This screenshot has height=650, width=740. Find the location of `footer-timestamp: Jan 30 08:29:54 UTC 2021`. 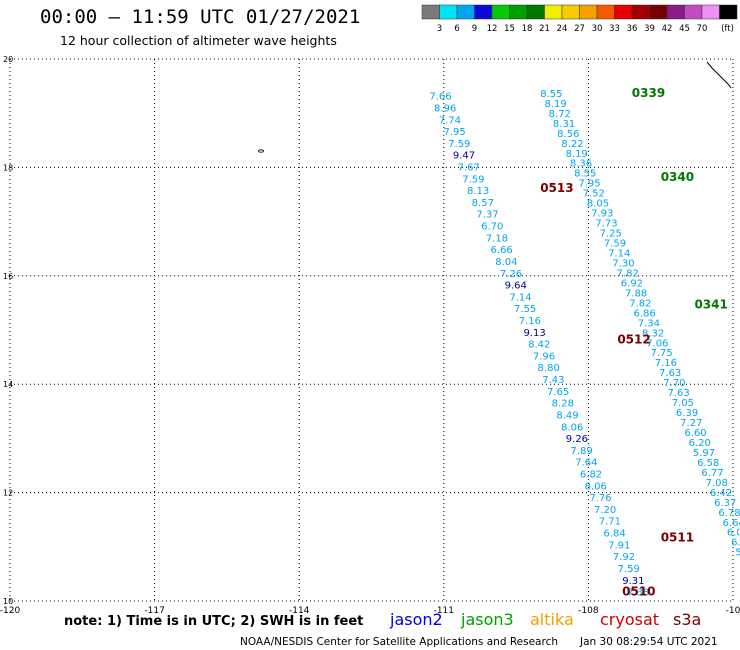

footer-timestamp: Jan 30 08:29:54 UTC 2021 is located at coordinates (648, 642).